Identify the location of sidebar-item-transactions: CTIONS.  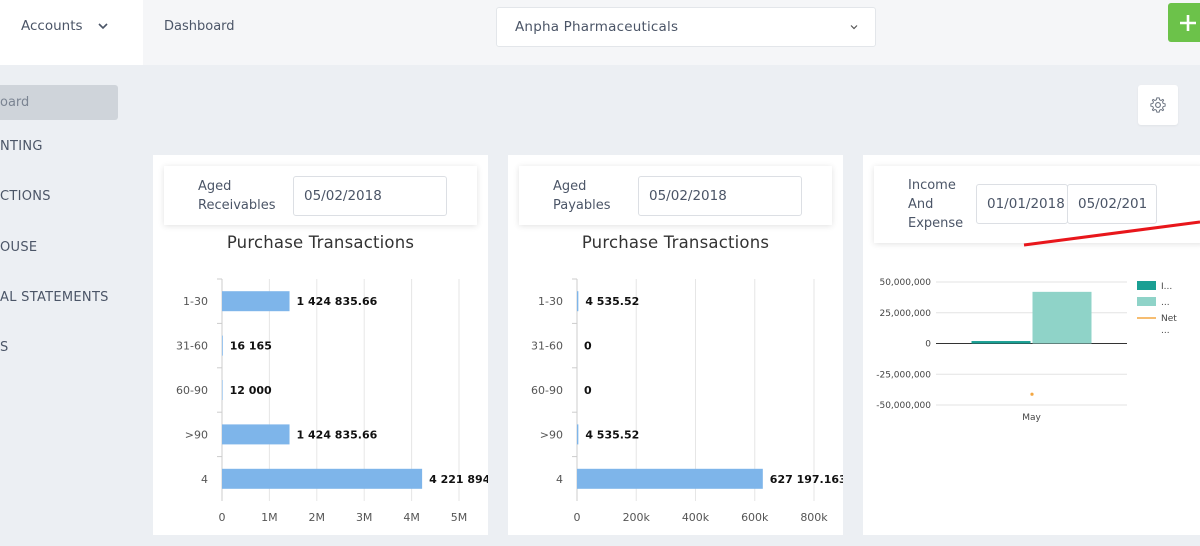
(25, 196).